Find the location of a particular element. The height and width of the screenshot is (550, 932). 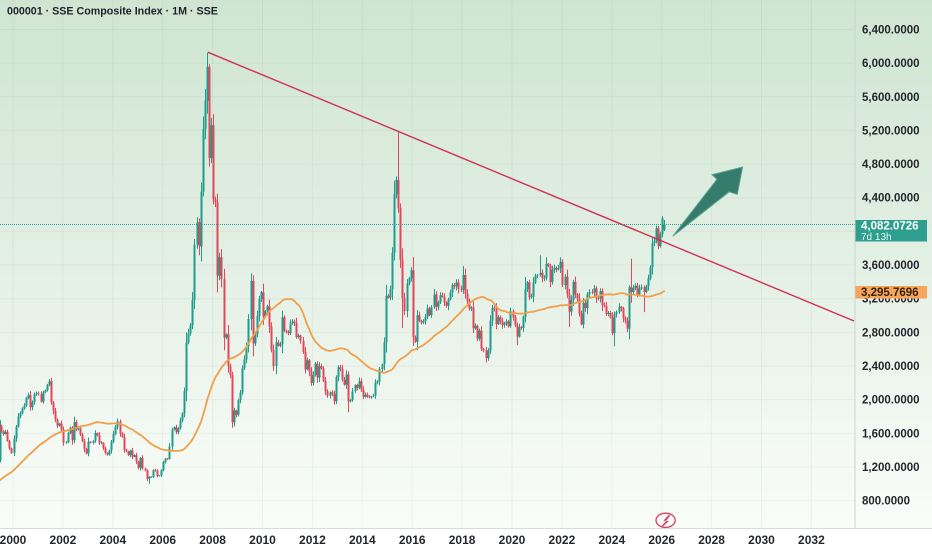

svg-text: 2020 is located at coordinates (512, 540).